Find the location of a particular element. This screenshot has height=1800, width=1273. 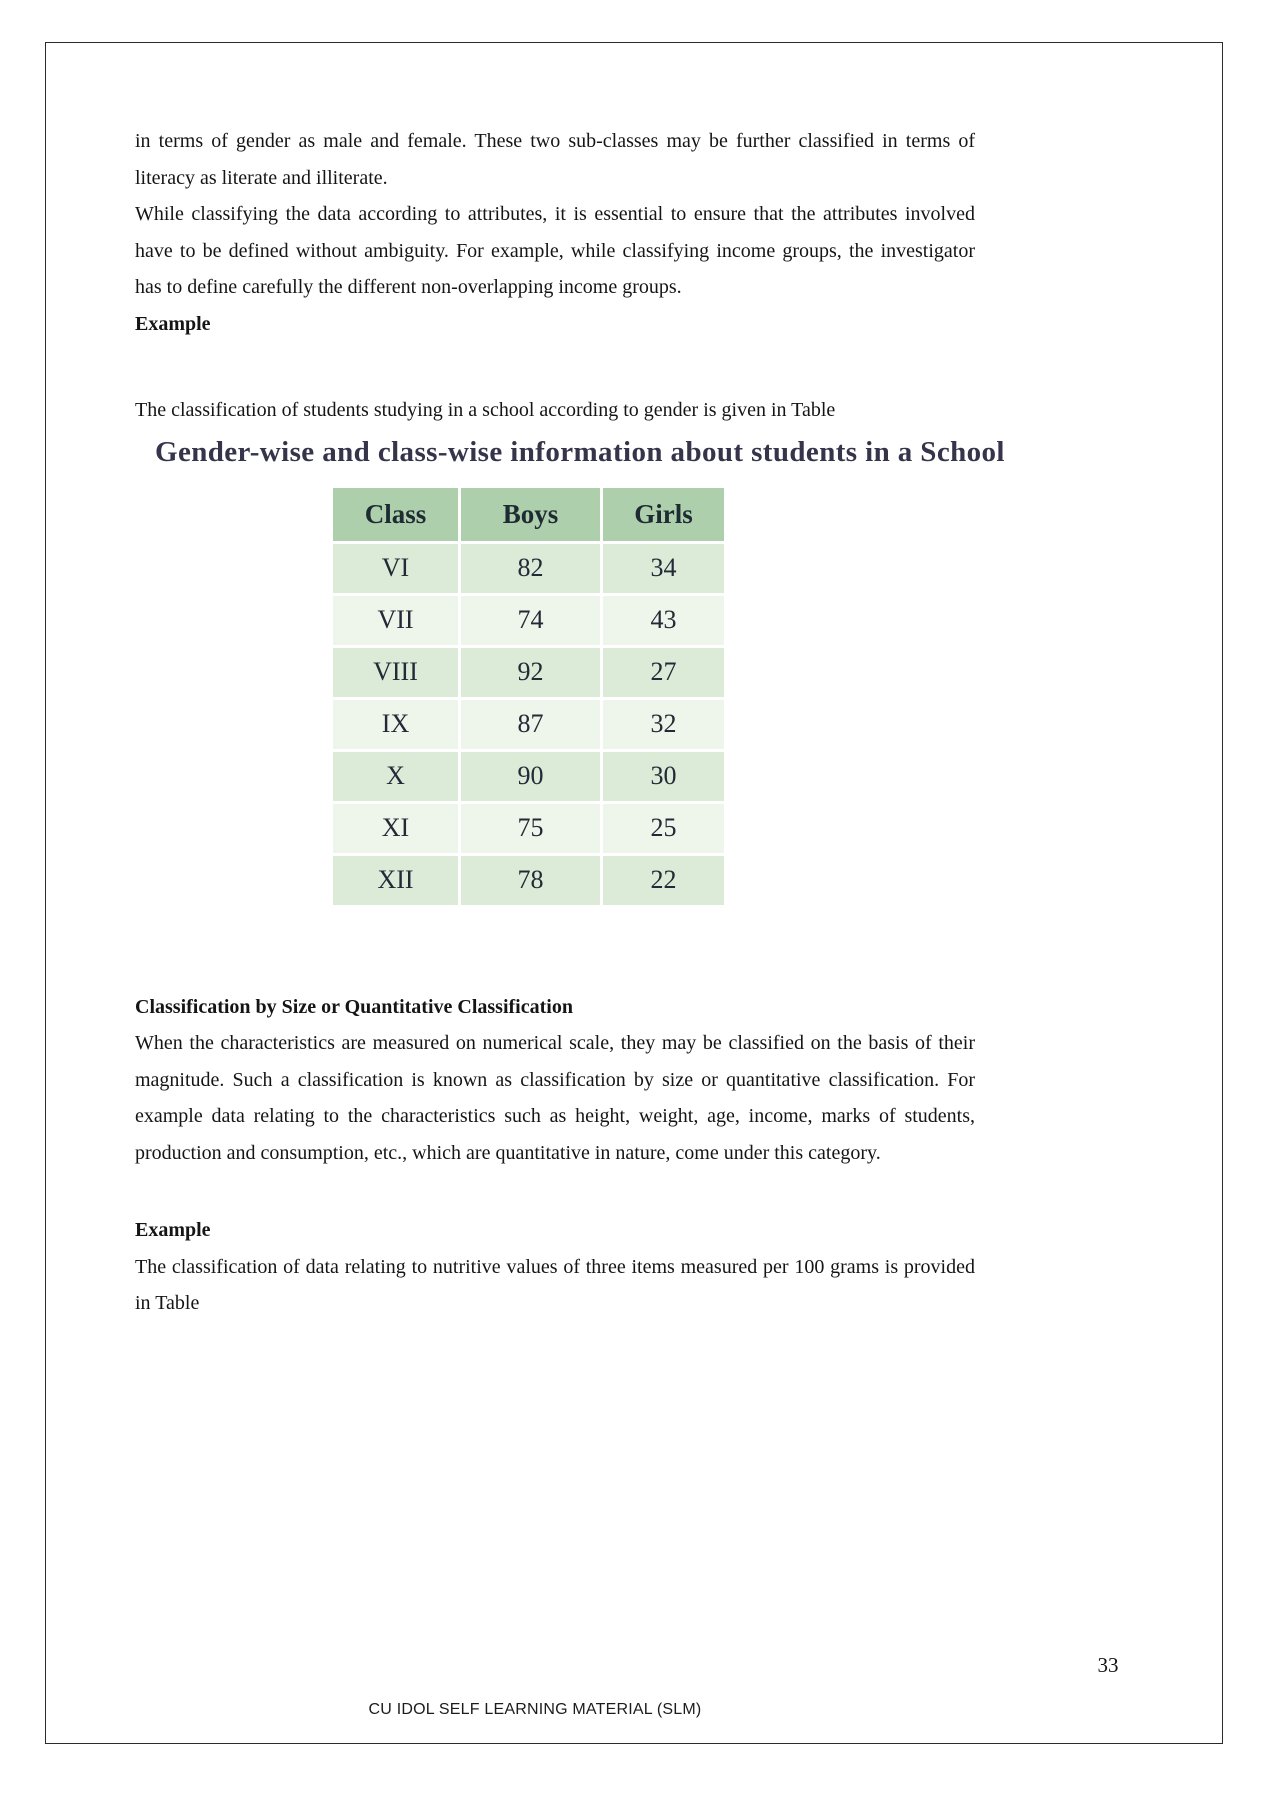

cell-boys: 92 is located at coordinates (530, 672).